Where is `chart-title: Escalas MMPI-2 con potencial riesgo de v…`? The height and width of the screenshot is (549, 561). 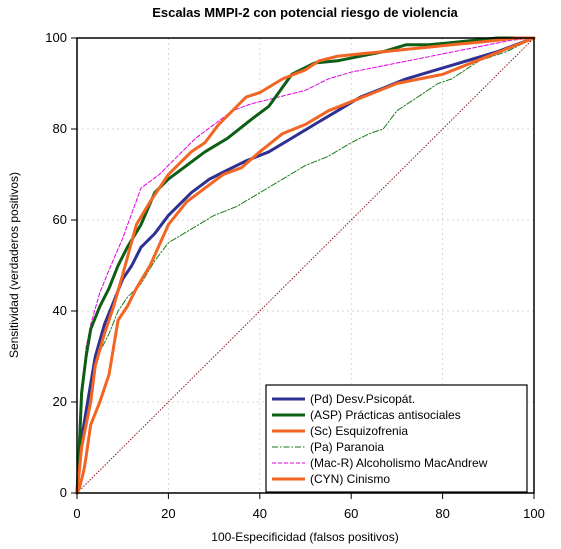
chart-title: Escalas MMPI-2 con potencial riesgo de v… is located at coordinates (305, 12).